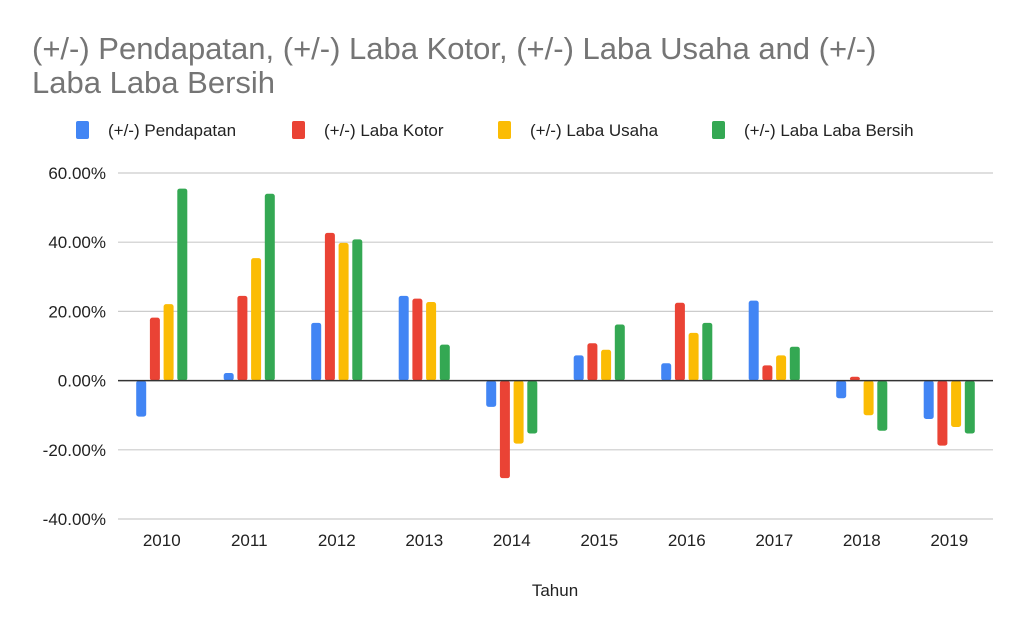  Describe the element at coordinates (829, 130) in the screenshot. I see `legend-label: (+/-) Laba Laba Bersih` at that location.